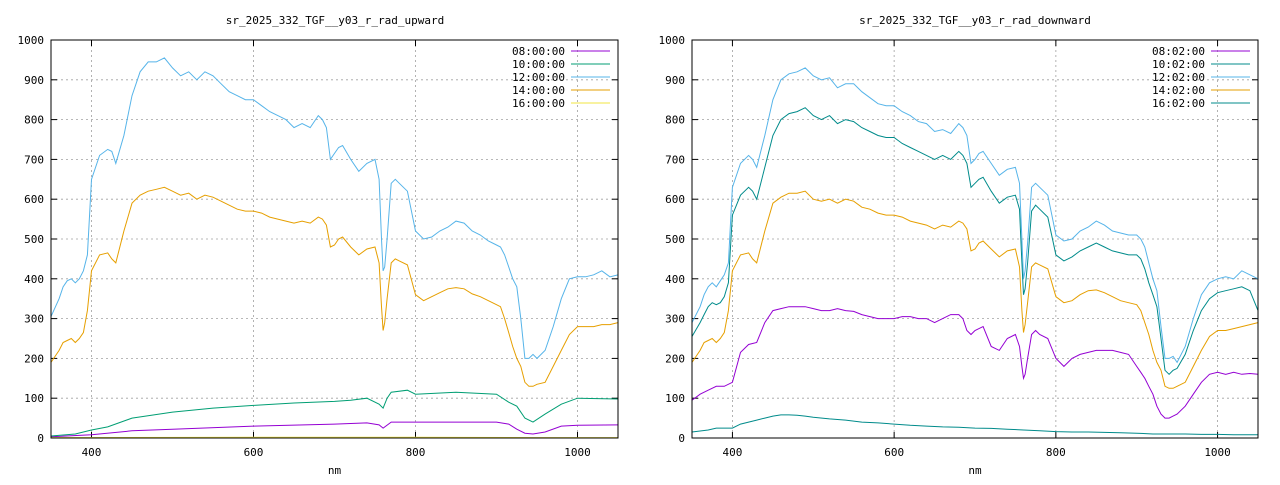  What do you see at coordinates (538, 64) in the screenshot?
I see `legend-label: 10:00:00` at bounding box center [538, 64].